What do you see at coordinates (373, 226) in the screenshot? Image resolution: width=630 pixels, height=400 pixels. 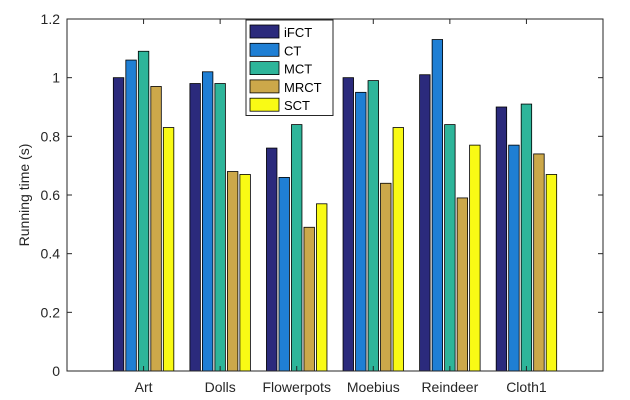 I see `bar-mct-moebius` at bounding box center [373, 226].